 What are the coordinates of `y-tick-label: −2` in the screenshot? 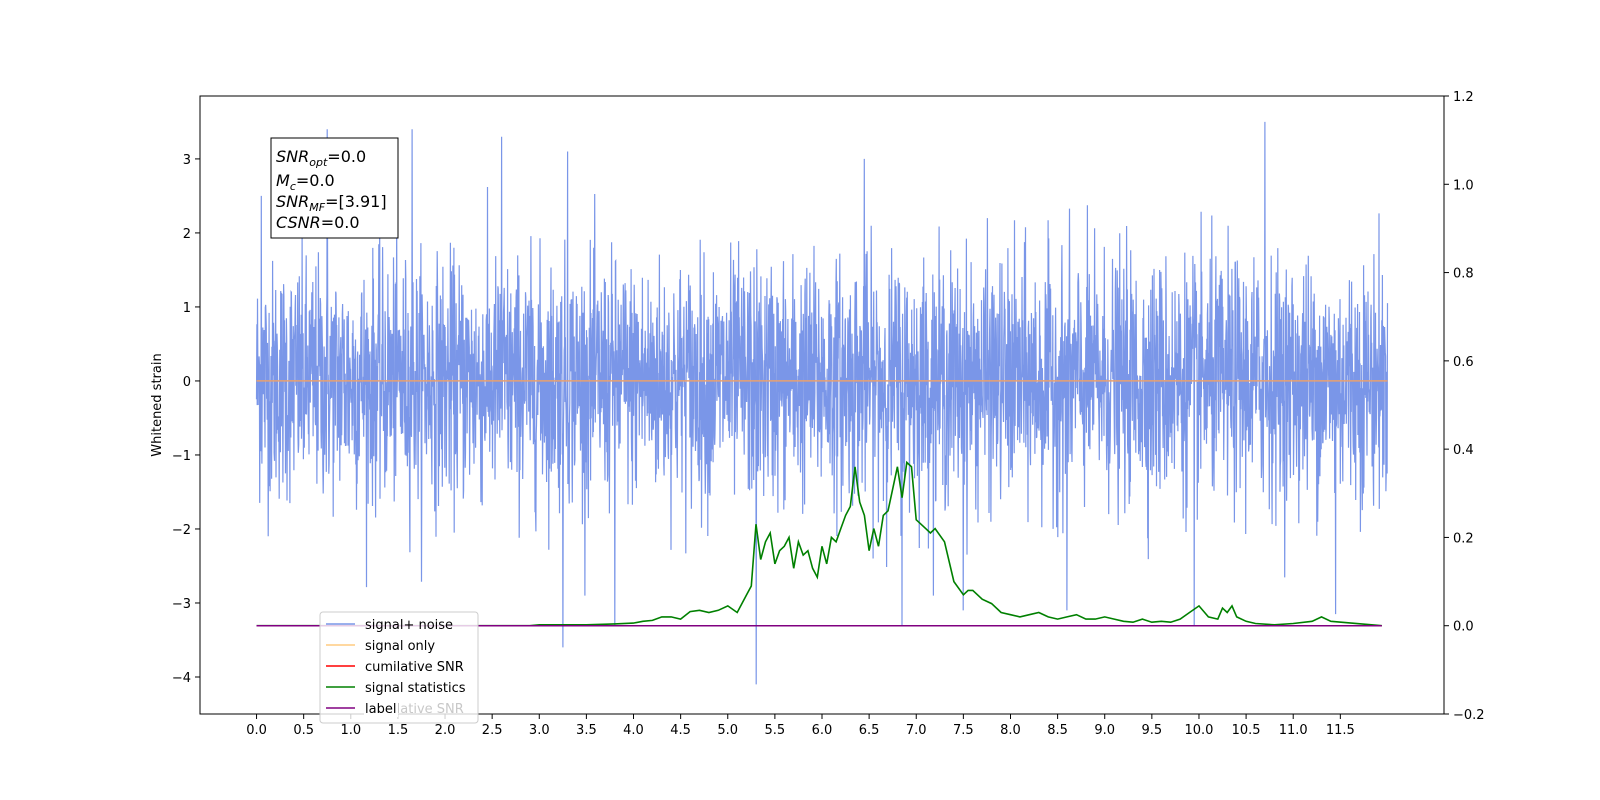 It's located at (181, 530).